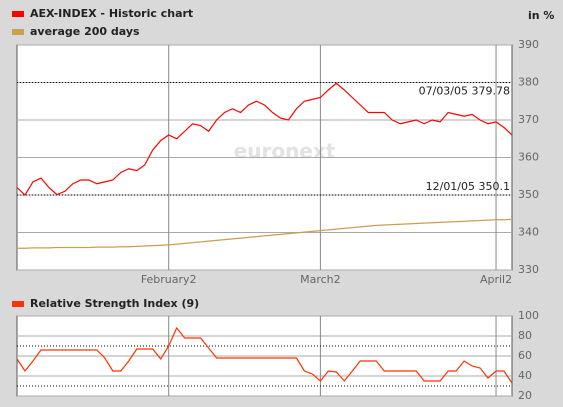 Image resolution: width=563 pixels, height=407 pixels. Describe the element at coordinates (528, 119) in the screenshot. I see `y-tick-label: 370` at that location.